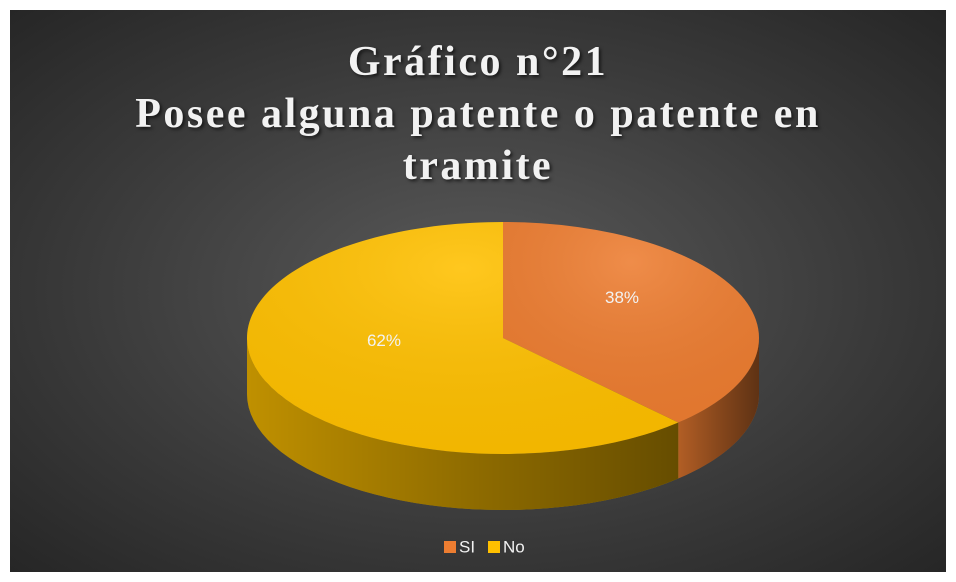  What do you see at coordinates (384, 340) in the screenshot?
I see `data-label: 62%` at bounding box center [384, 340].